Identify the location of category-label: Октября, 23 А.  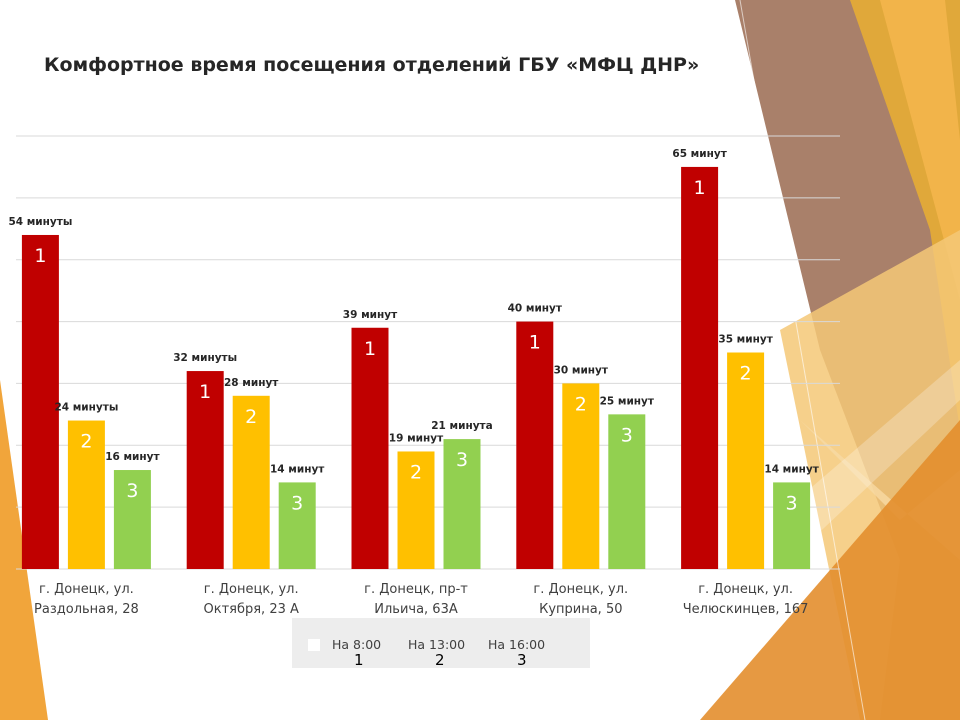
(251, 609).